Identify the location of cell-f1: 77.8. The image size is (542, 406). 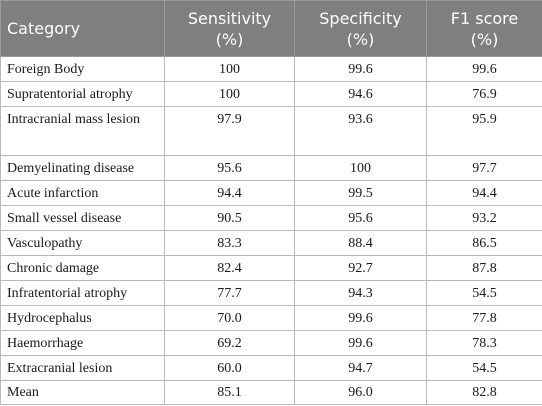
(484, 318).